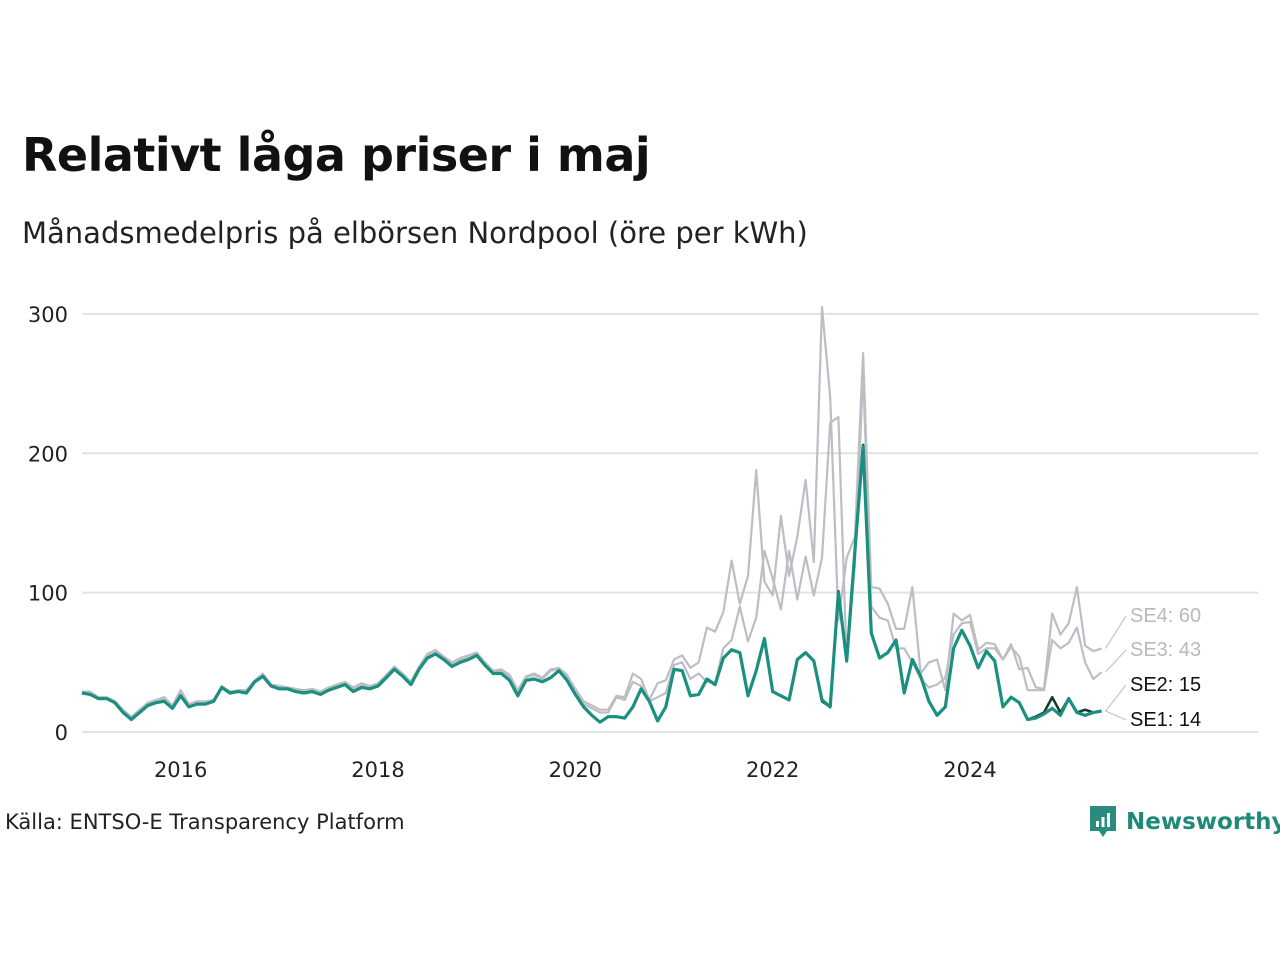 The width and height of the screenshot is (1280, 960). I want to click on y-tick-label: 300, so click(48, 315).